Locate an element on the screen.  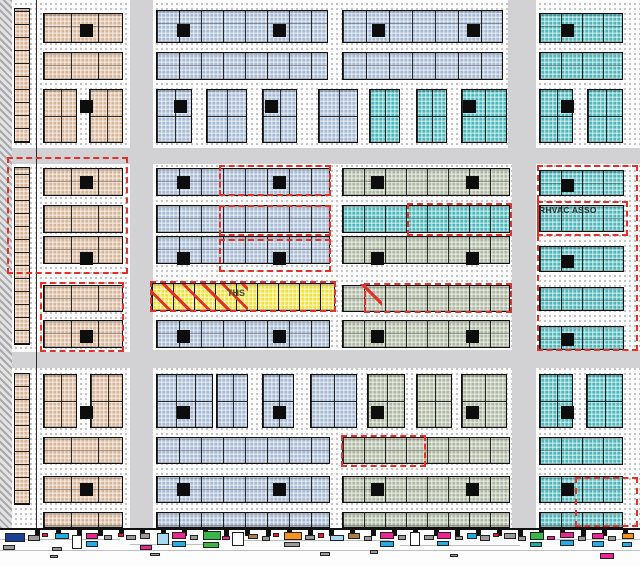
guide-line is located at coordinates (60, 539).